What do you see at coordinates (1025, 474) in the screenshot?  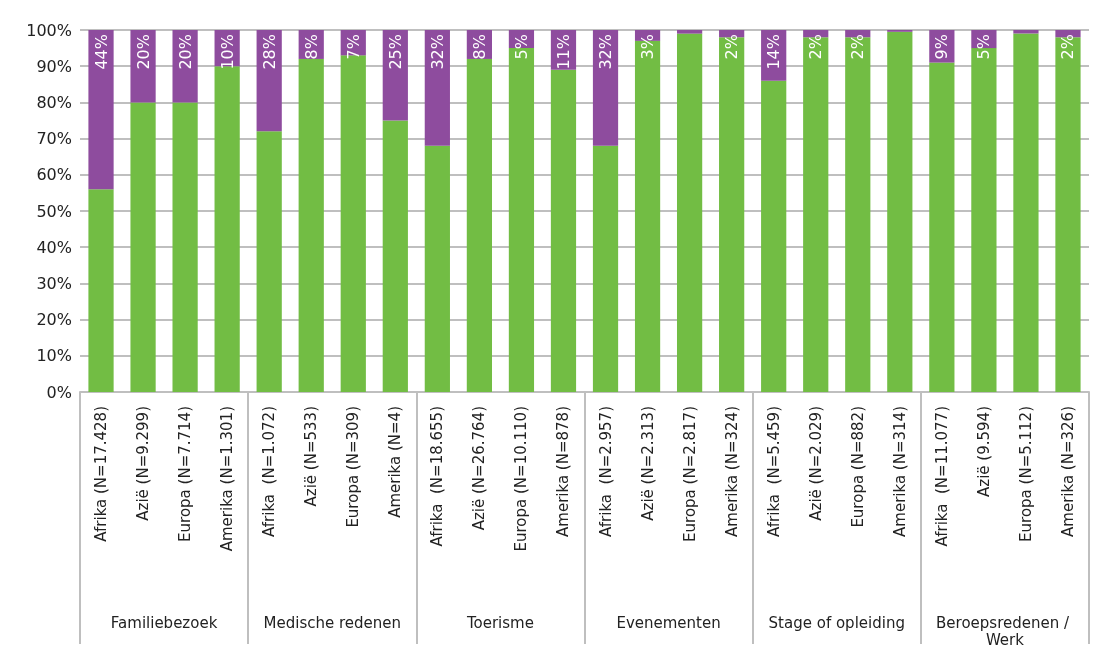 I see `x-tick-label: Europa (N=5.112)` at bounding box center [1025, 474].